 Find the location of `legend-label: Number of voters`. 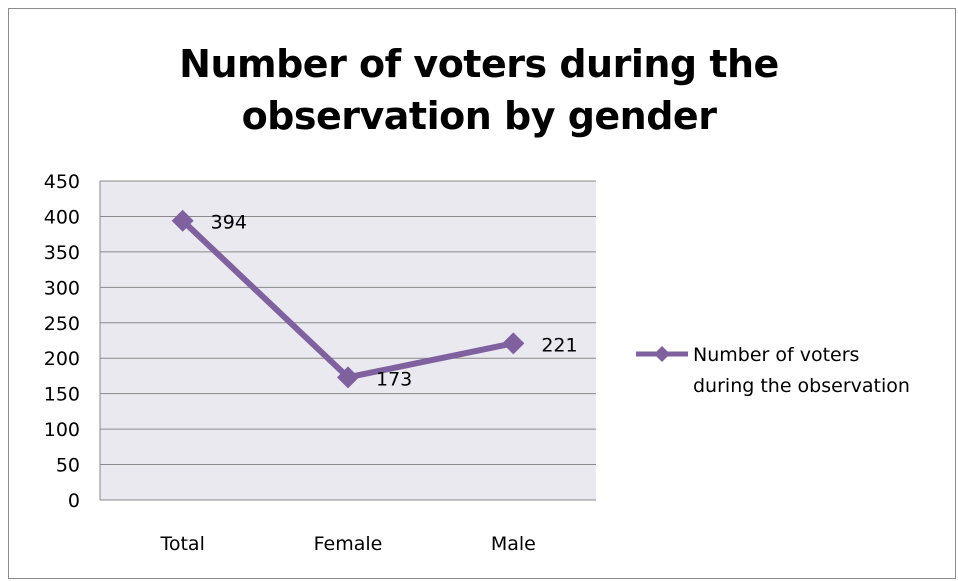

legend-label: Number of voters is located at coordinates (776, 355).